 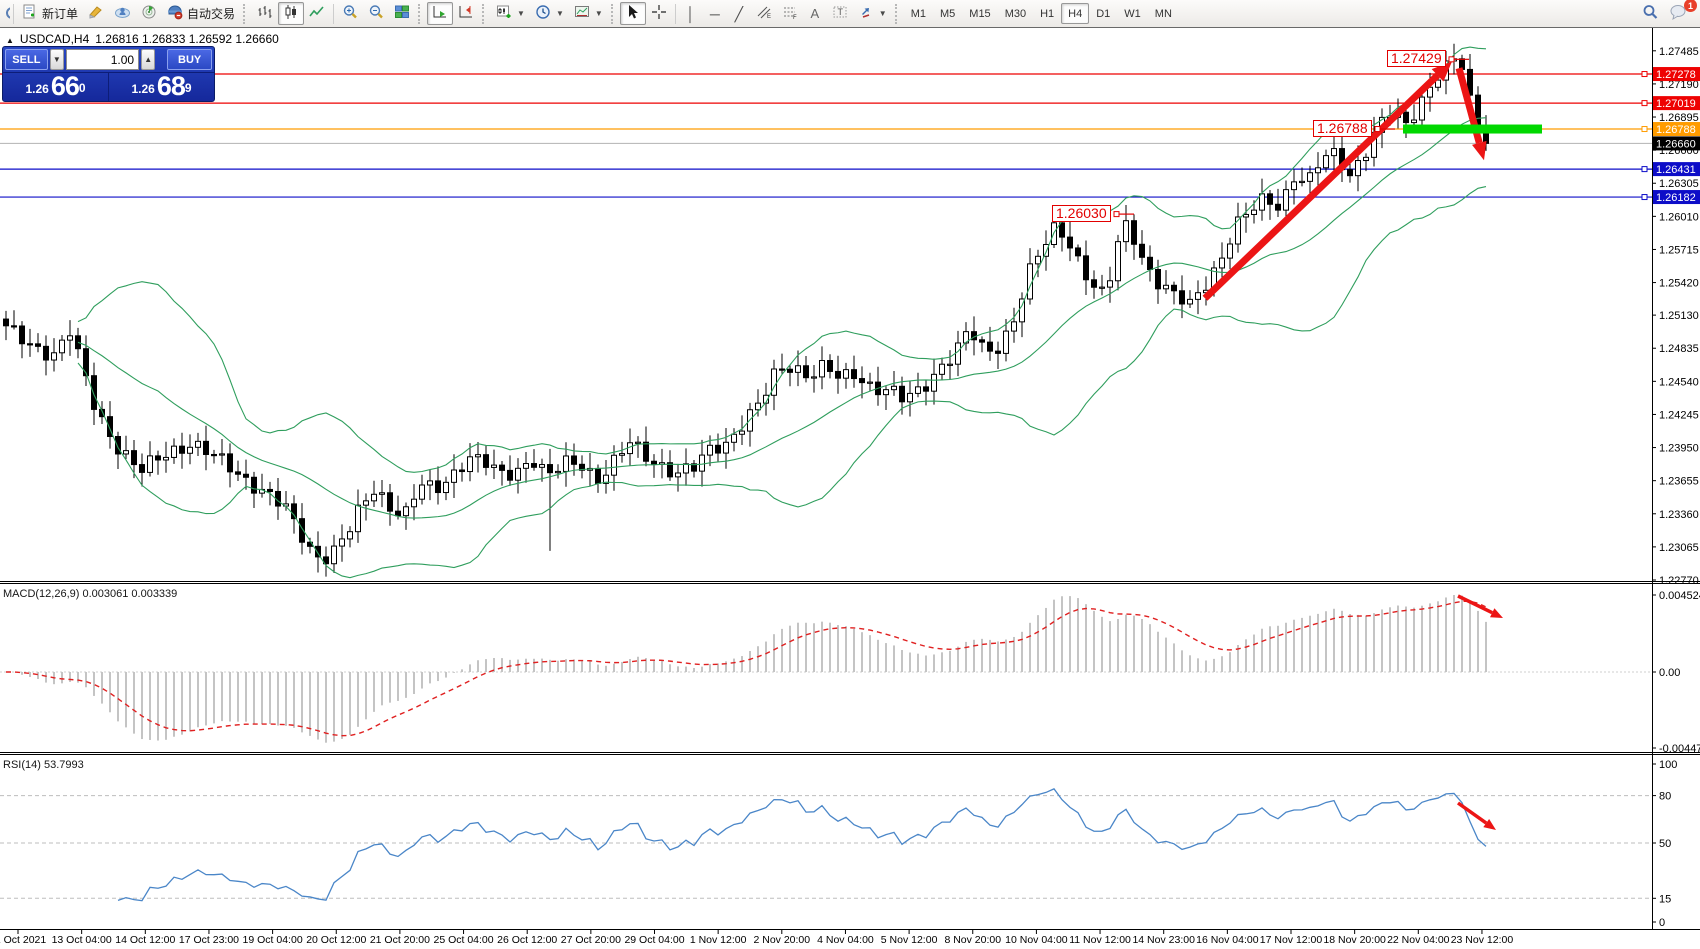 What do you see at coordinates (37, 89) in the screenshot?
I see `sell-price-prefix: 1.26` at bounding box center [37, 89].